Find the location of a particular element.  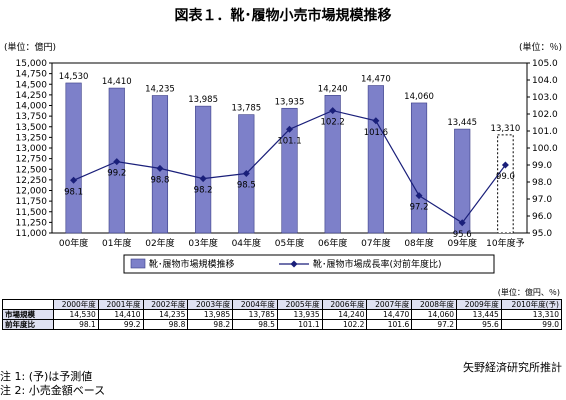

bar-value-label: 14,060 is located at coordinates (419, 97).